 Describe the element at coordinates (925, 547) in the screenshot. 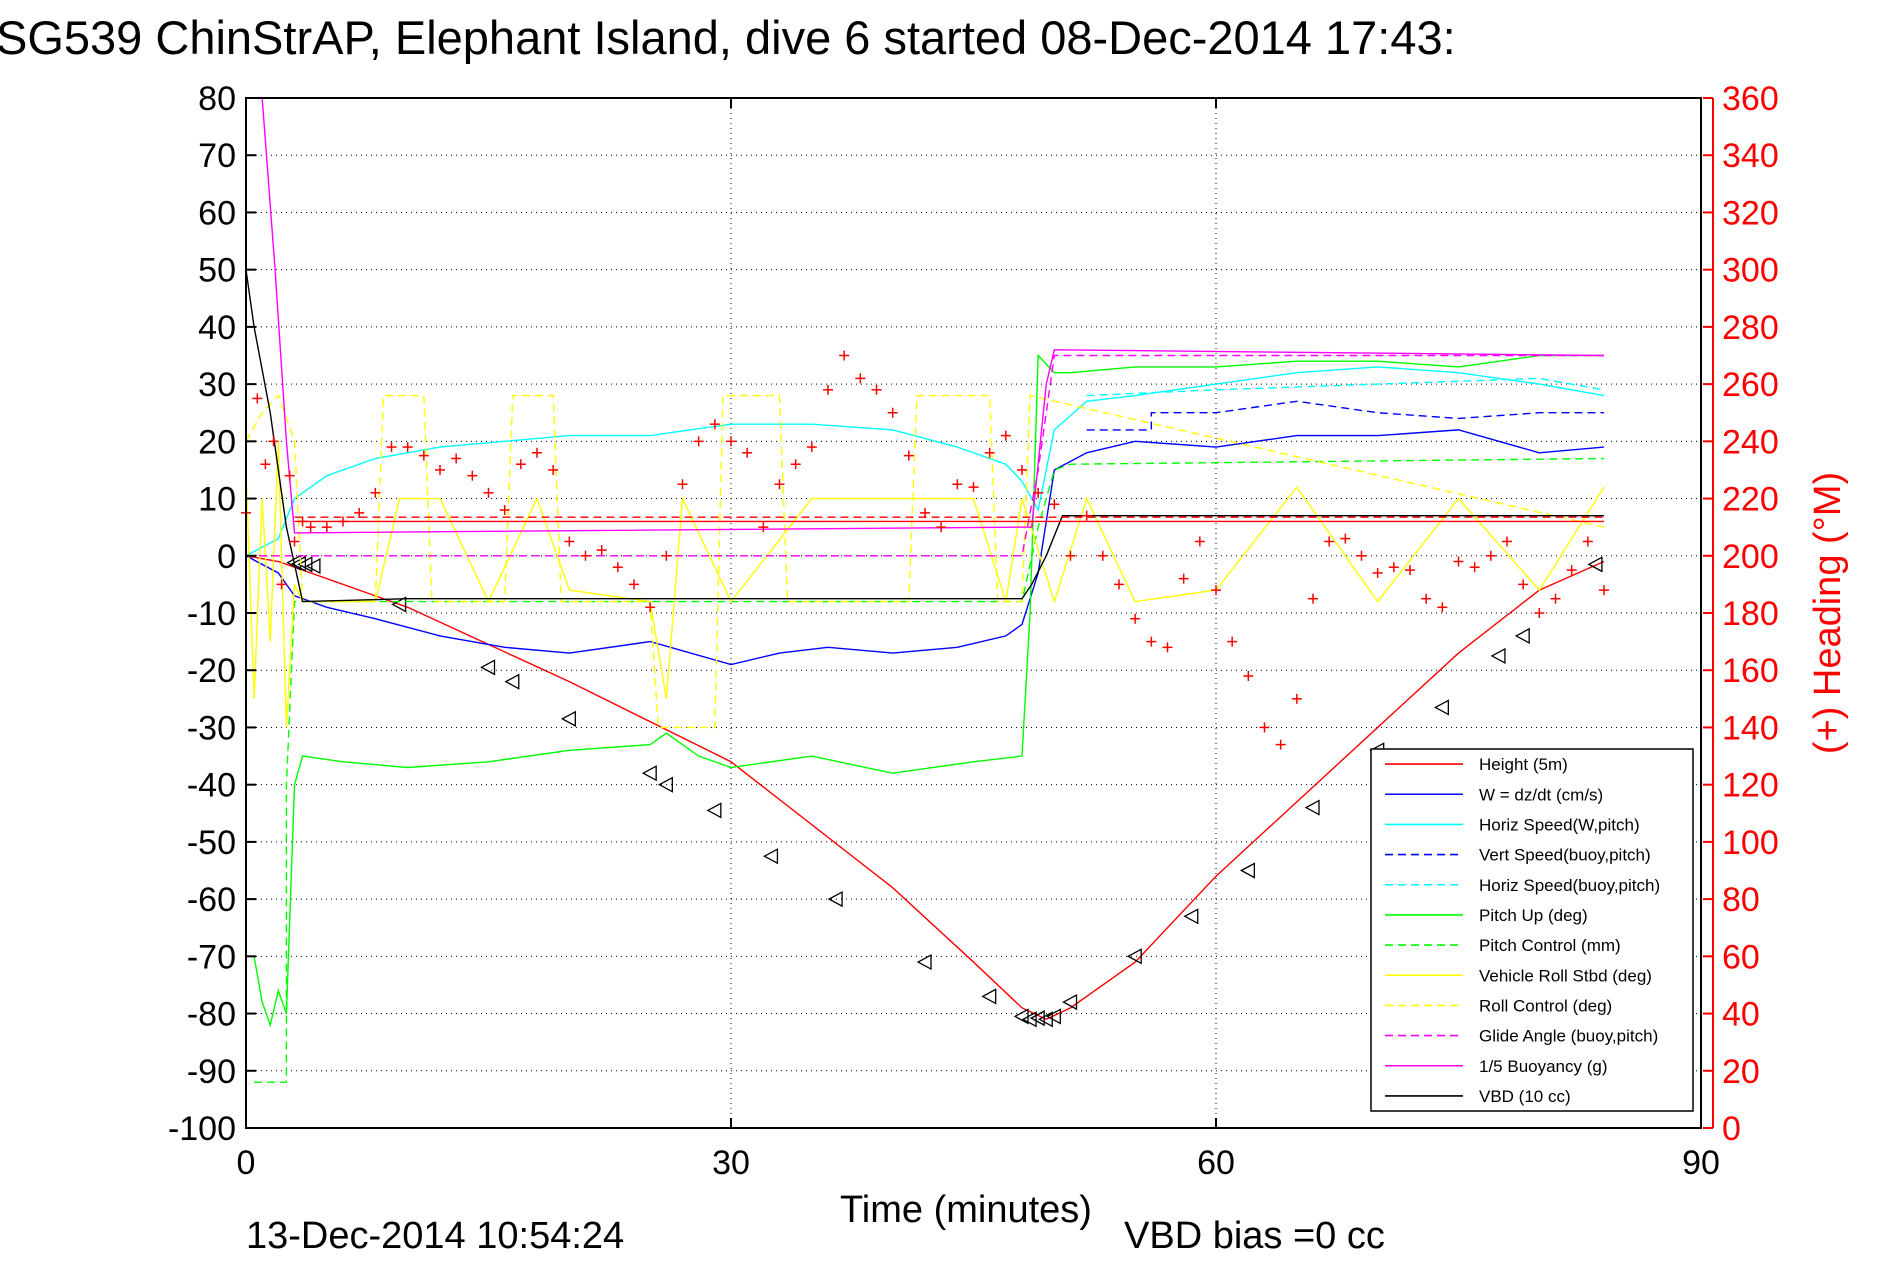

I see `series-2-line` at that location.